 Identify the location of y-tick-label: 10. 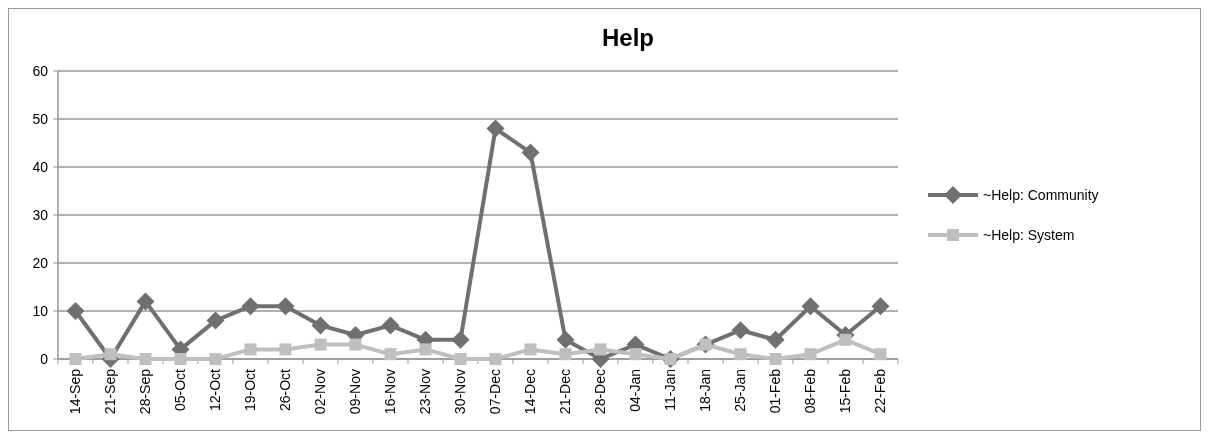
(40, 310).